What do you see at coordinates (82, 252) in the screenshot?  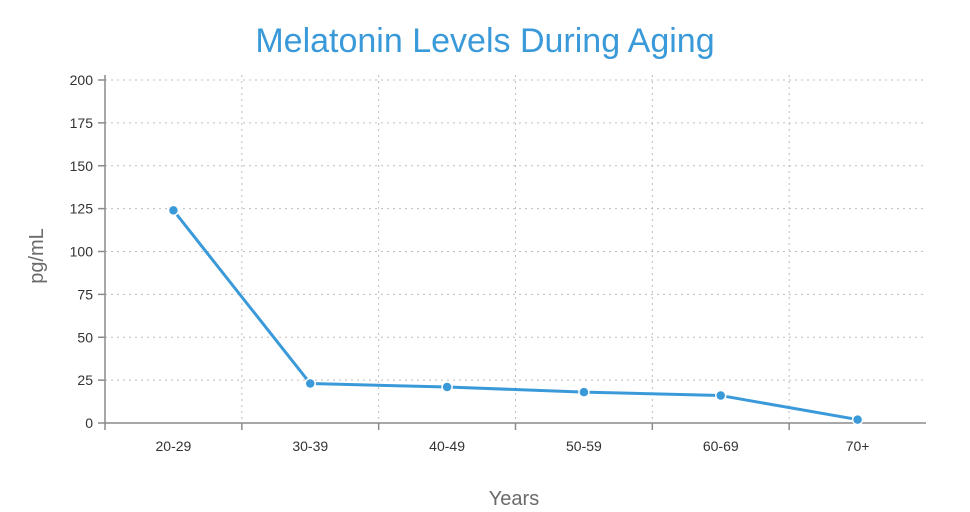 I see `y-tick-label: 100` at bounding box center [82, 252].